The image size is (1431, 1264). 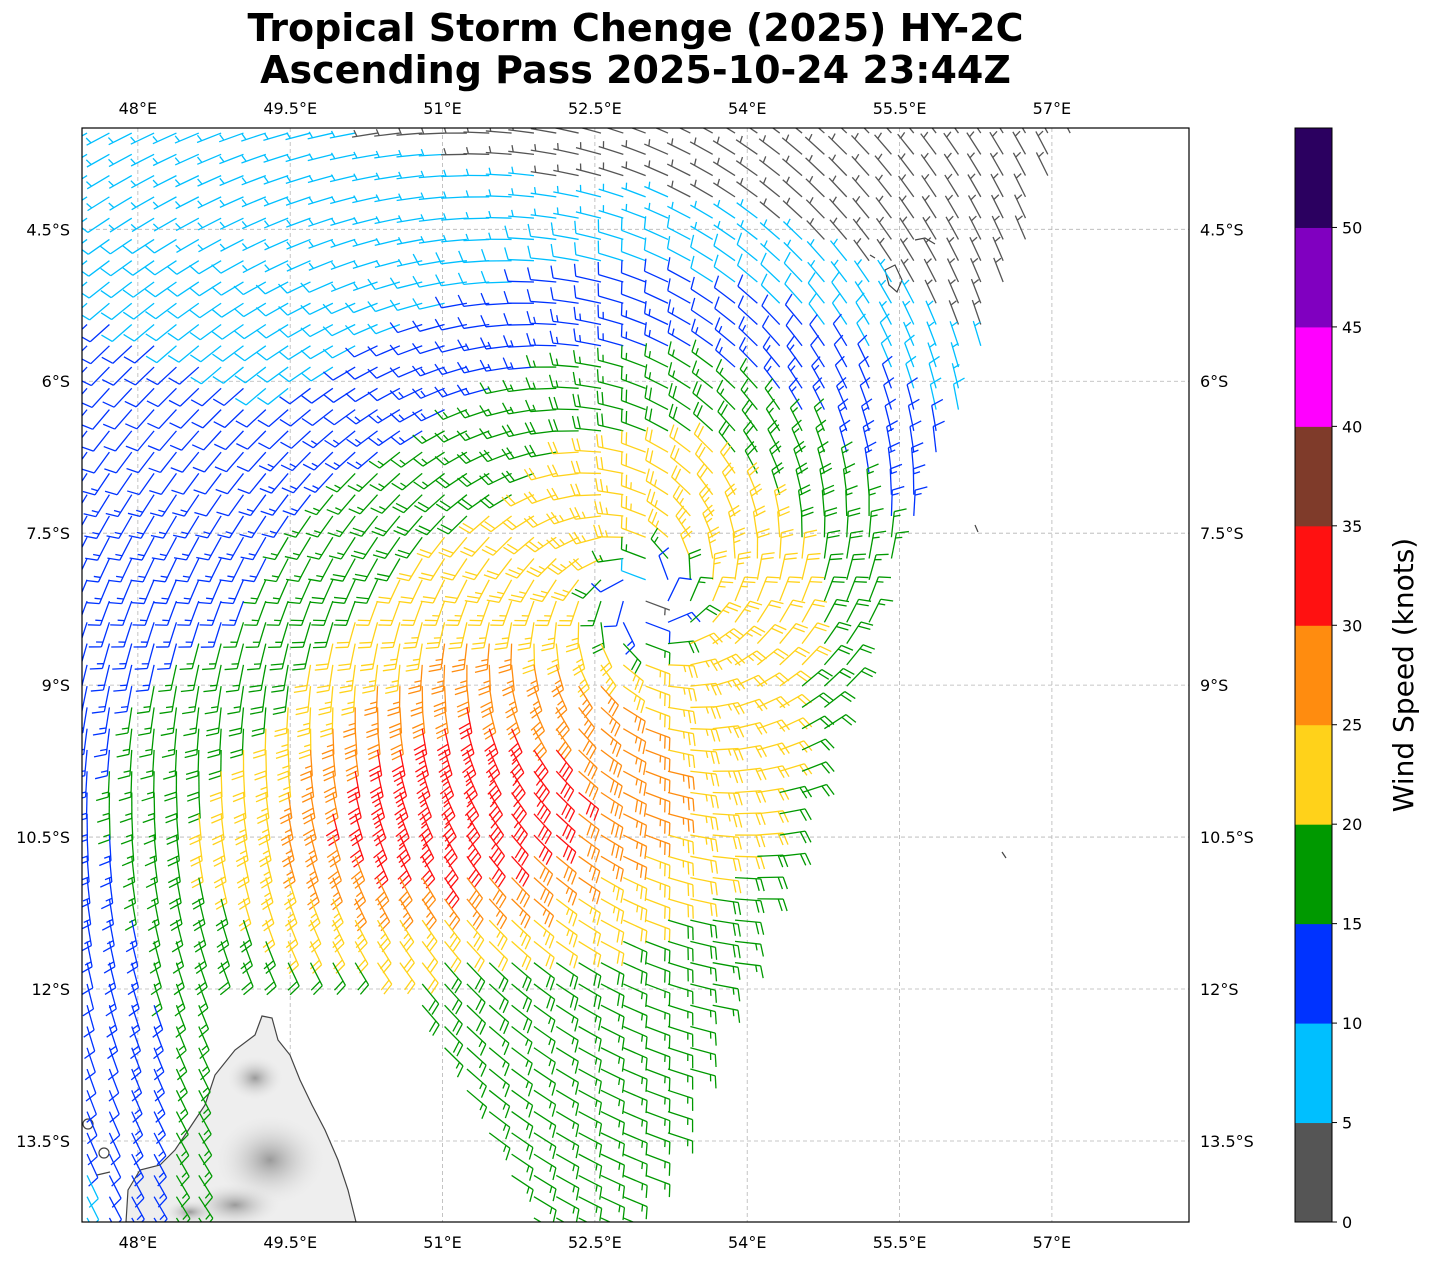 What do you see at coordinates (290, 108) in the screenshot?
I see `lon-tick-label-top: 49.5°E` at bounding box center [290, 108].